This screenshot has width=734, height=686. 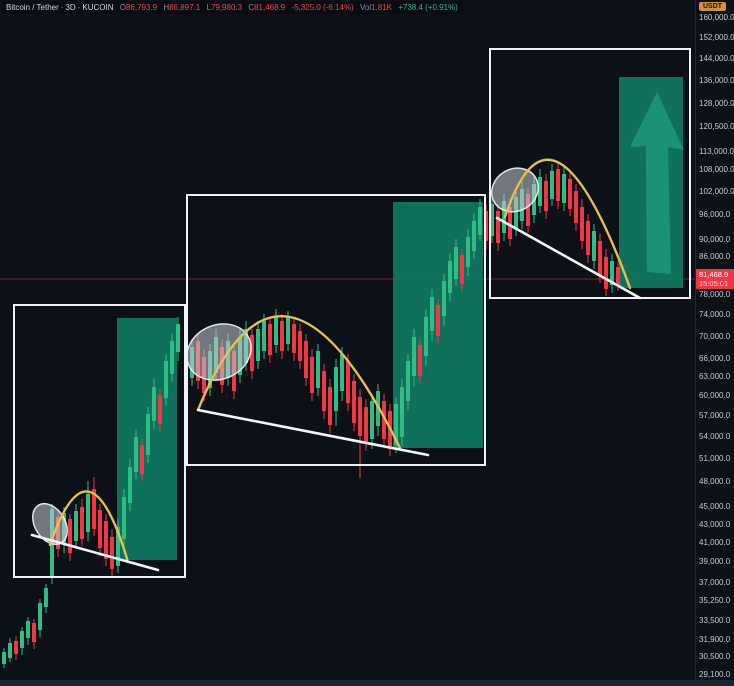 What do you see at coordinates (715, 639) in the screenshot?
I see `price-tick: 31,900.0` at bounding box center [715, 639].